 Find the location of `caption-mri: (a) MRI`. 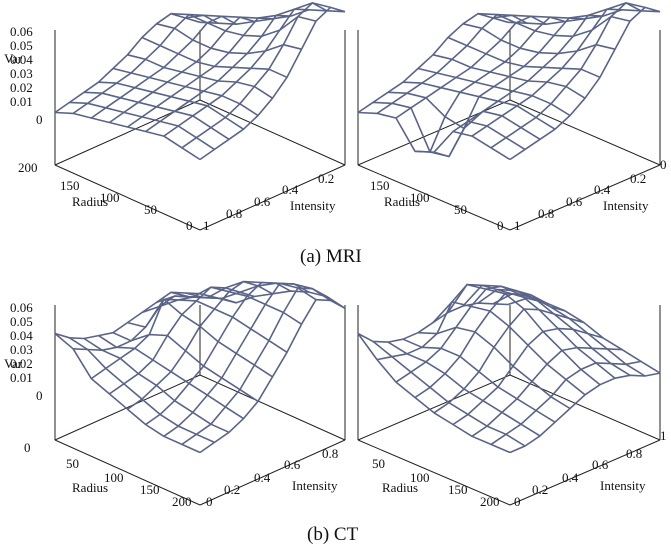

caption-mri: (a) MRI is located at coordinates (331, 256).